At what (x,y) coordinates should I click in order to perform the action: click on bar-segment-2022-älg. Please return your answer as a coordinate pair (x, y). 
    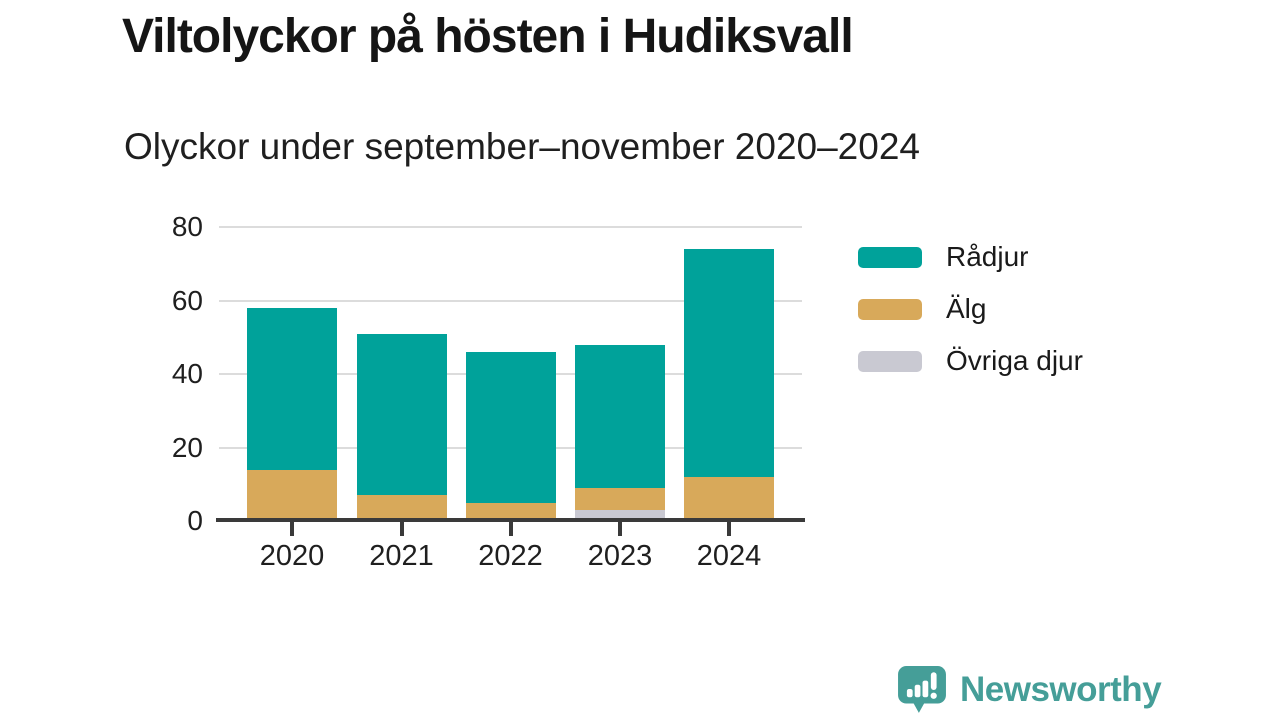
    Looking at the image, I should click on (510, 511).